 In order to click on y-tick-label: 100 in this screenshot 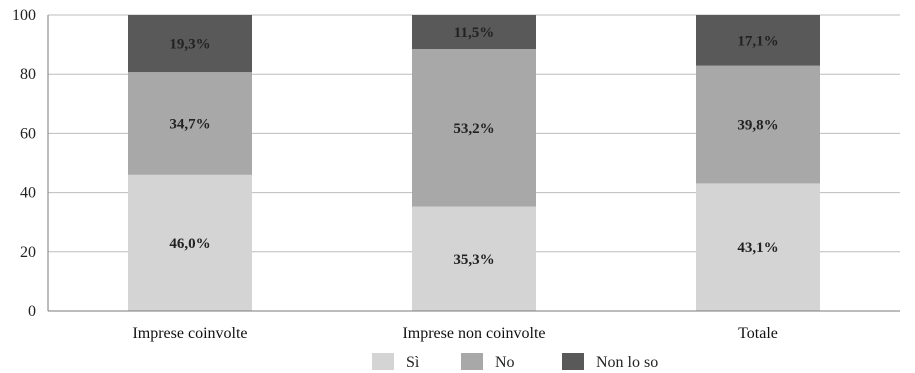, I will do `click(24, 15)`.